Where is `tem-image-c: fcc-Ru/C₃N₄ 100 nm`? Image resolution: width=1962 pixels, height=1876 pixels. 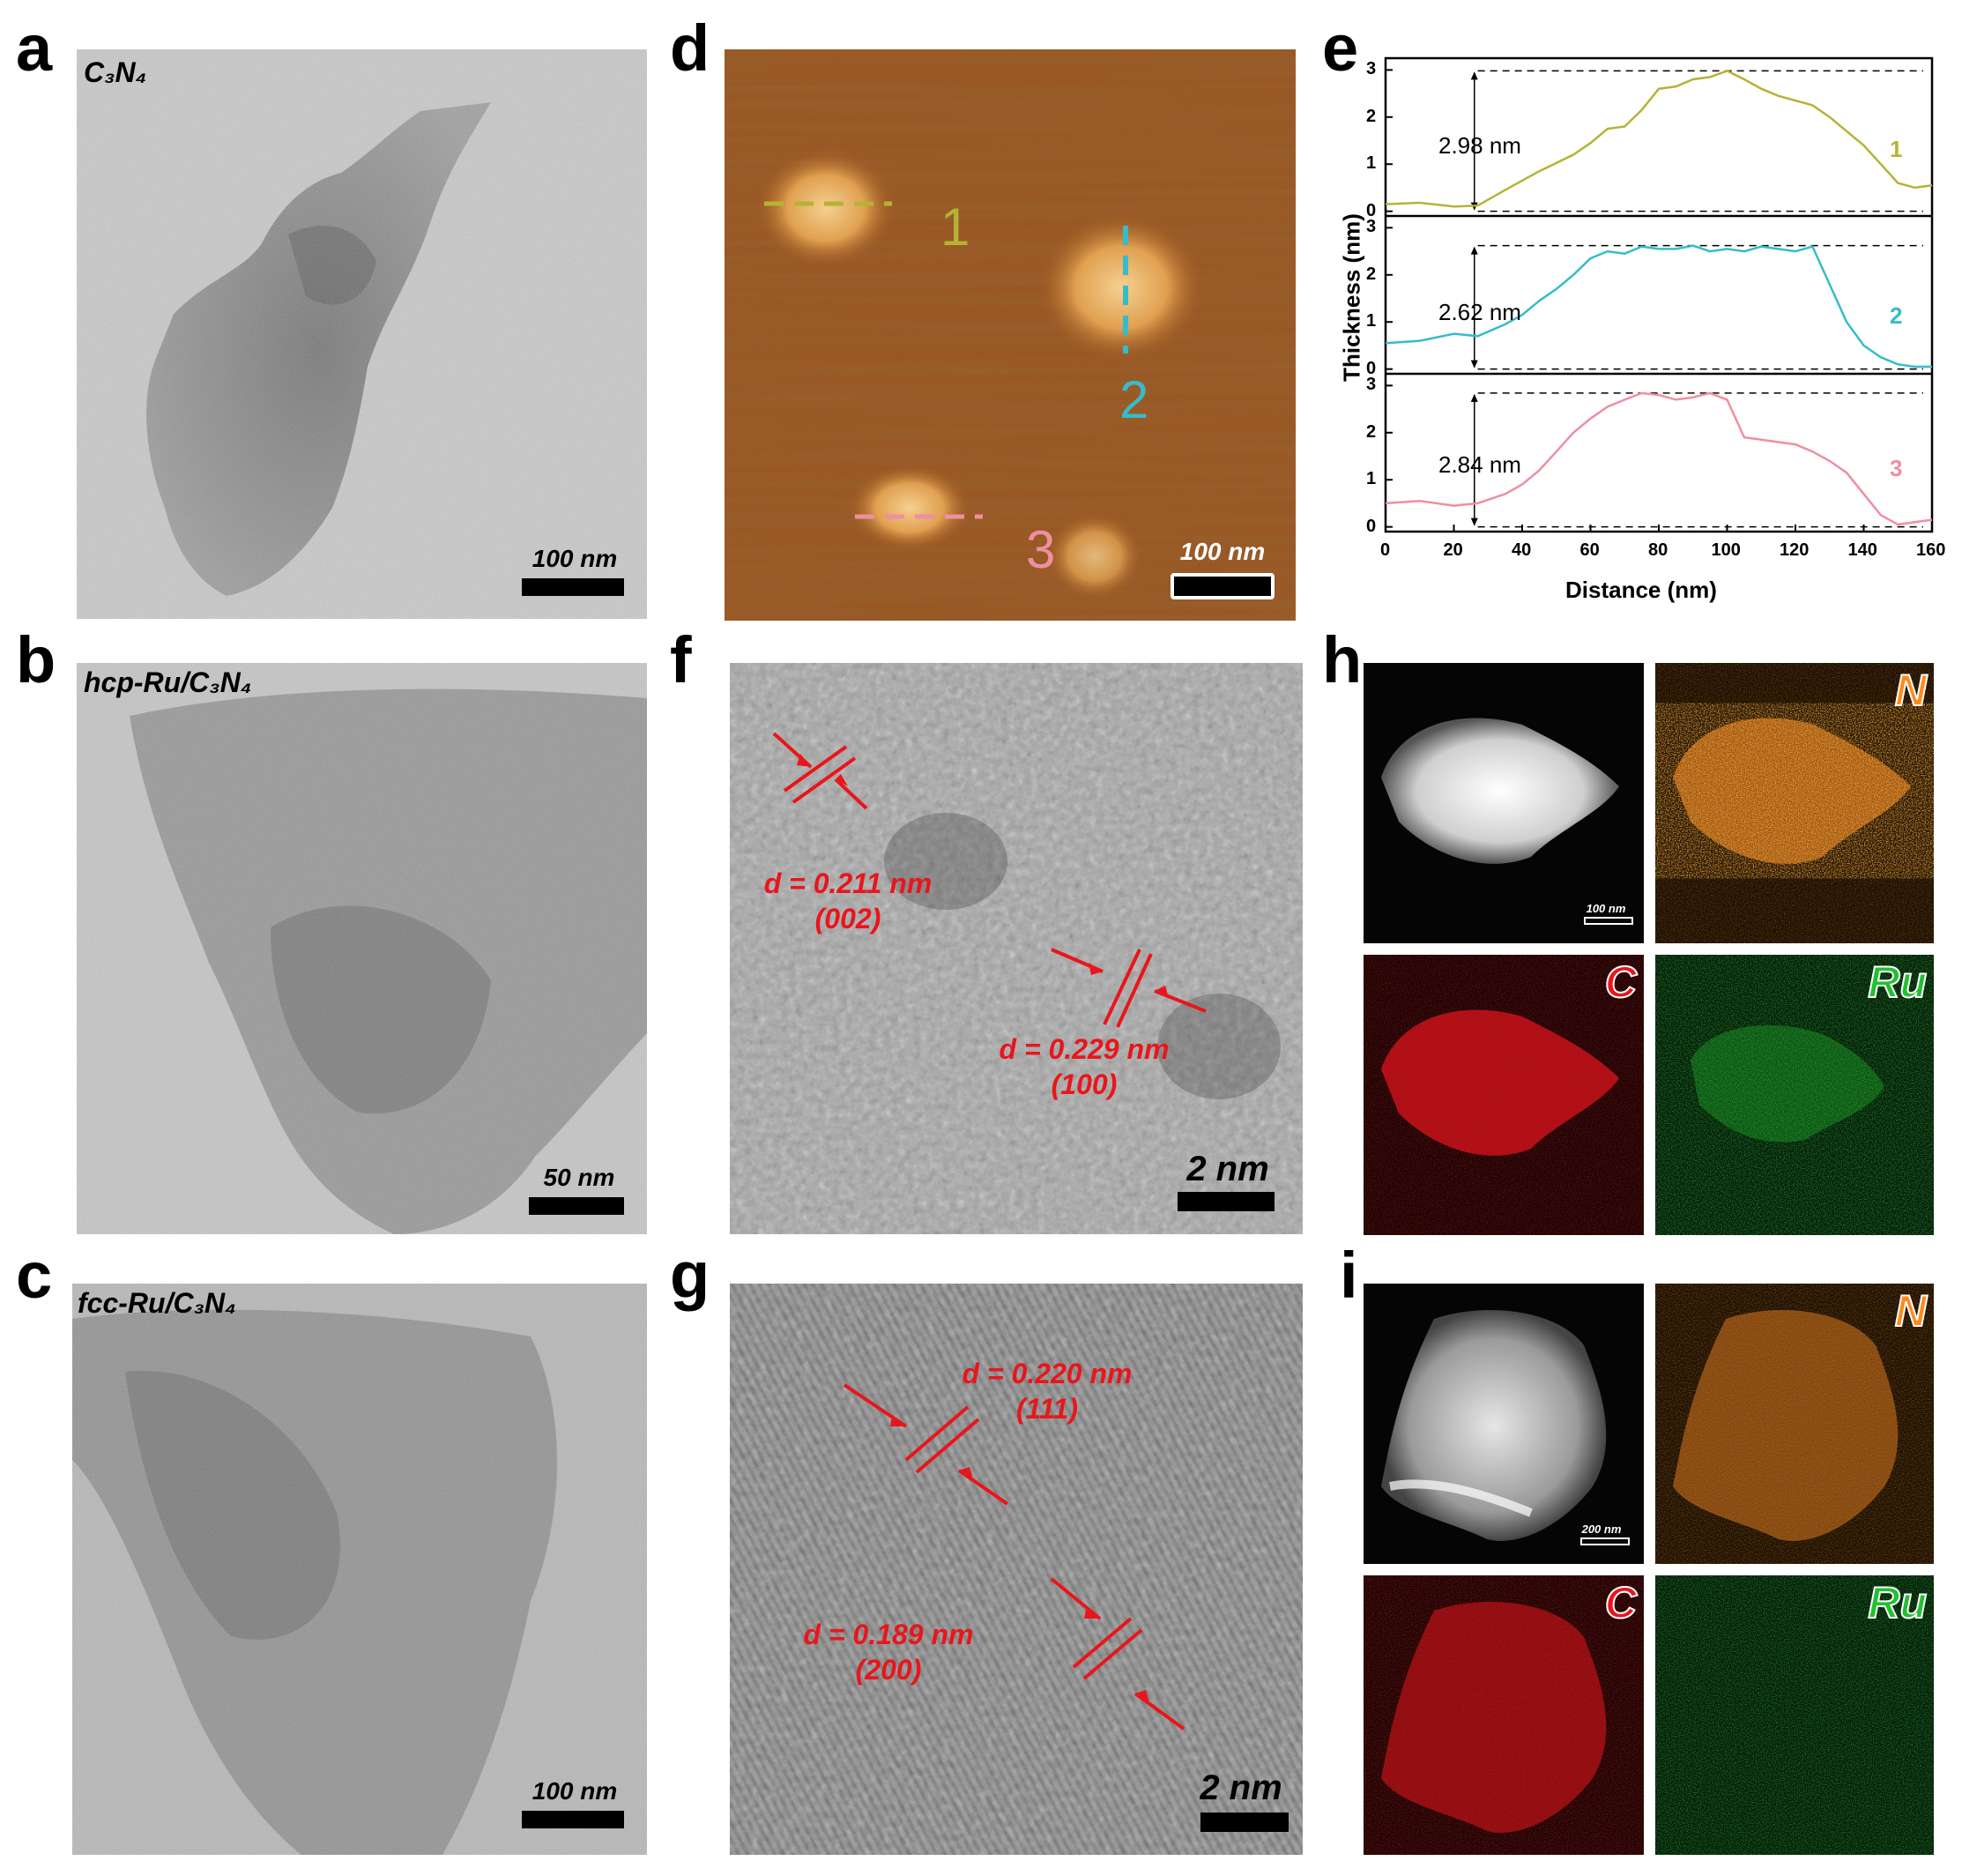
tem-image-c: fcc-Ru/C₃N₄ 100 nm is located at coordinates (359, 1569).